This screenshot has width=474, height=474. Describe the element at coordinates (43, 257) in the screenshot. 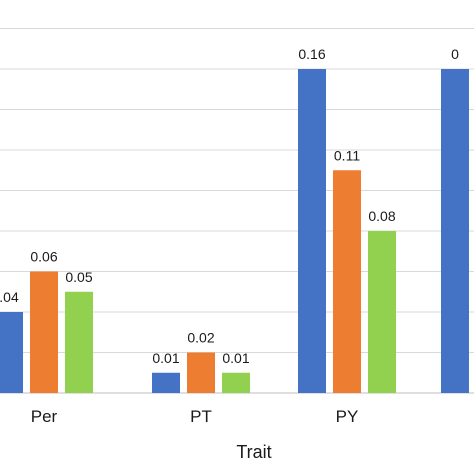

I see `data-label: 0.06` at that location.